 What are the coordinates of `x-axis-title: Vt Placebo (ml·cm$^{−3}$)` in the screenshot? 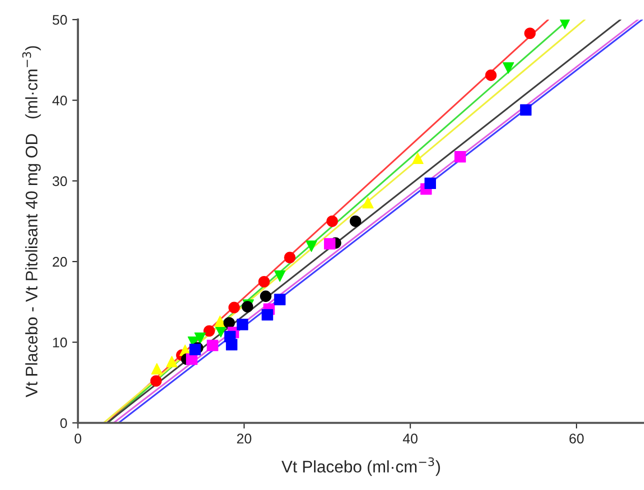 It's located at (361, 466).